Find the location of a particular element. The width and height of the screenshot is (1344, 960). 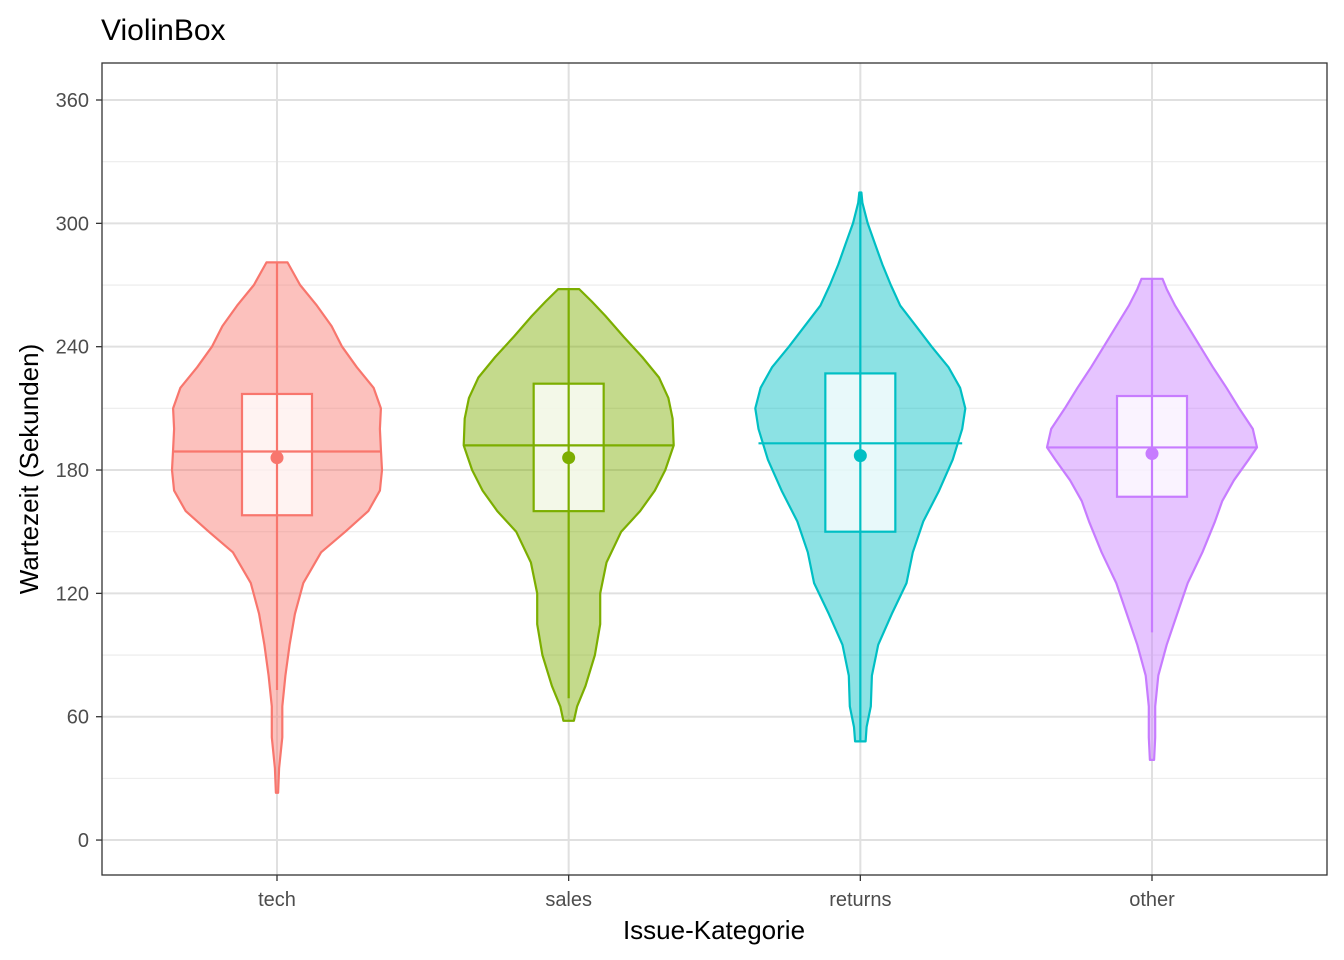

y-tick-label: 360 is located at coordinates (72, 101).